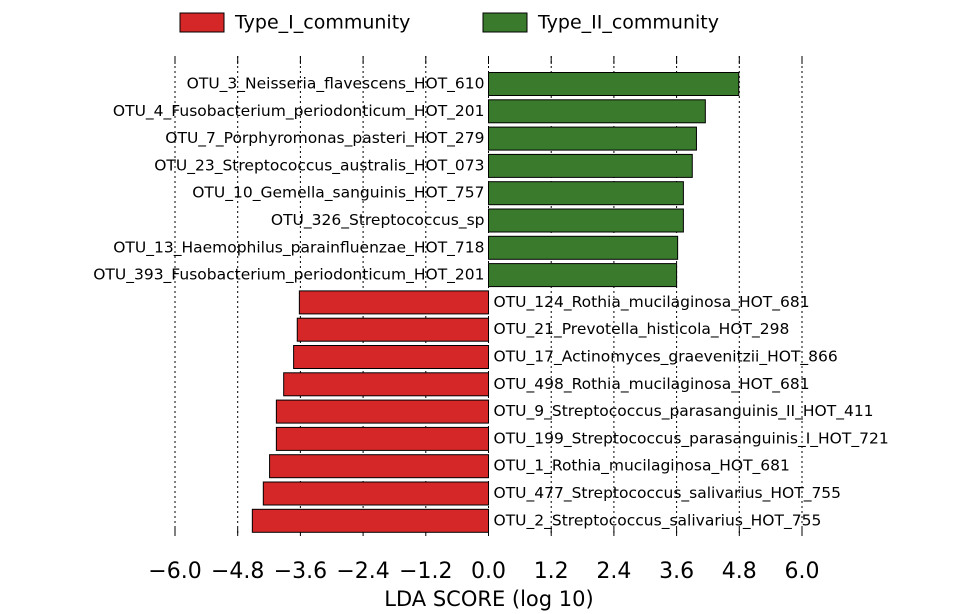 Image resolution: width=974 pixels, height=614 pixels. Describe the element at coordinates (652, 384) in the screenshot. I see `category-label: OTU_498_Rothia_mucilaginosa_HOT_681` at that location.